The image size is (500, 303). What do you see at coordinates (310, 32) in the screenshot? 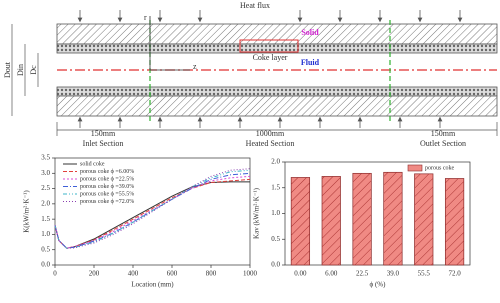
I see `solid-label: Solid` at bounding box center [310, 32].